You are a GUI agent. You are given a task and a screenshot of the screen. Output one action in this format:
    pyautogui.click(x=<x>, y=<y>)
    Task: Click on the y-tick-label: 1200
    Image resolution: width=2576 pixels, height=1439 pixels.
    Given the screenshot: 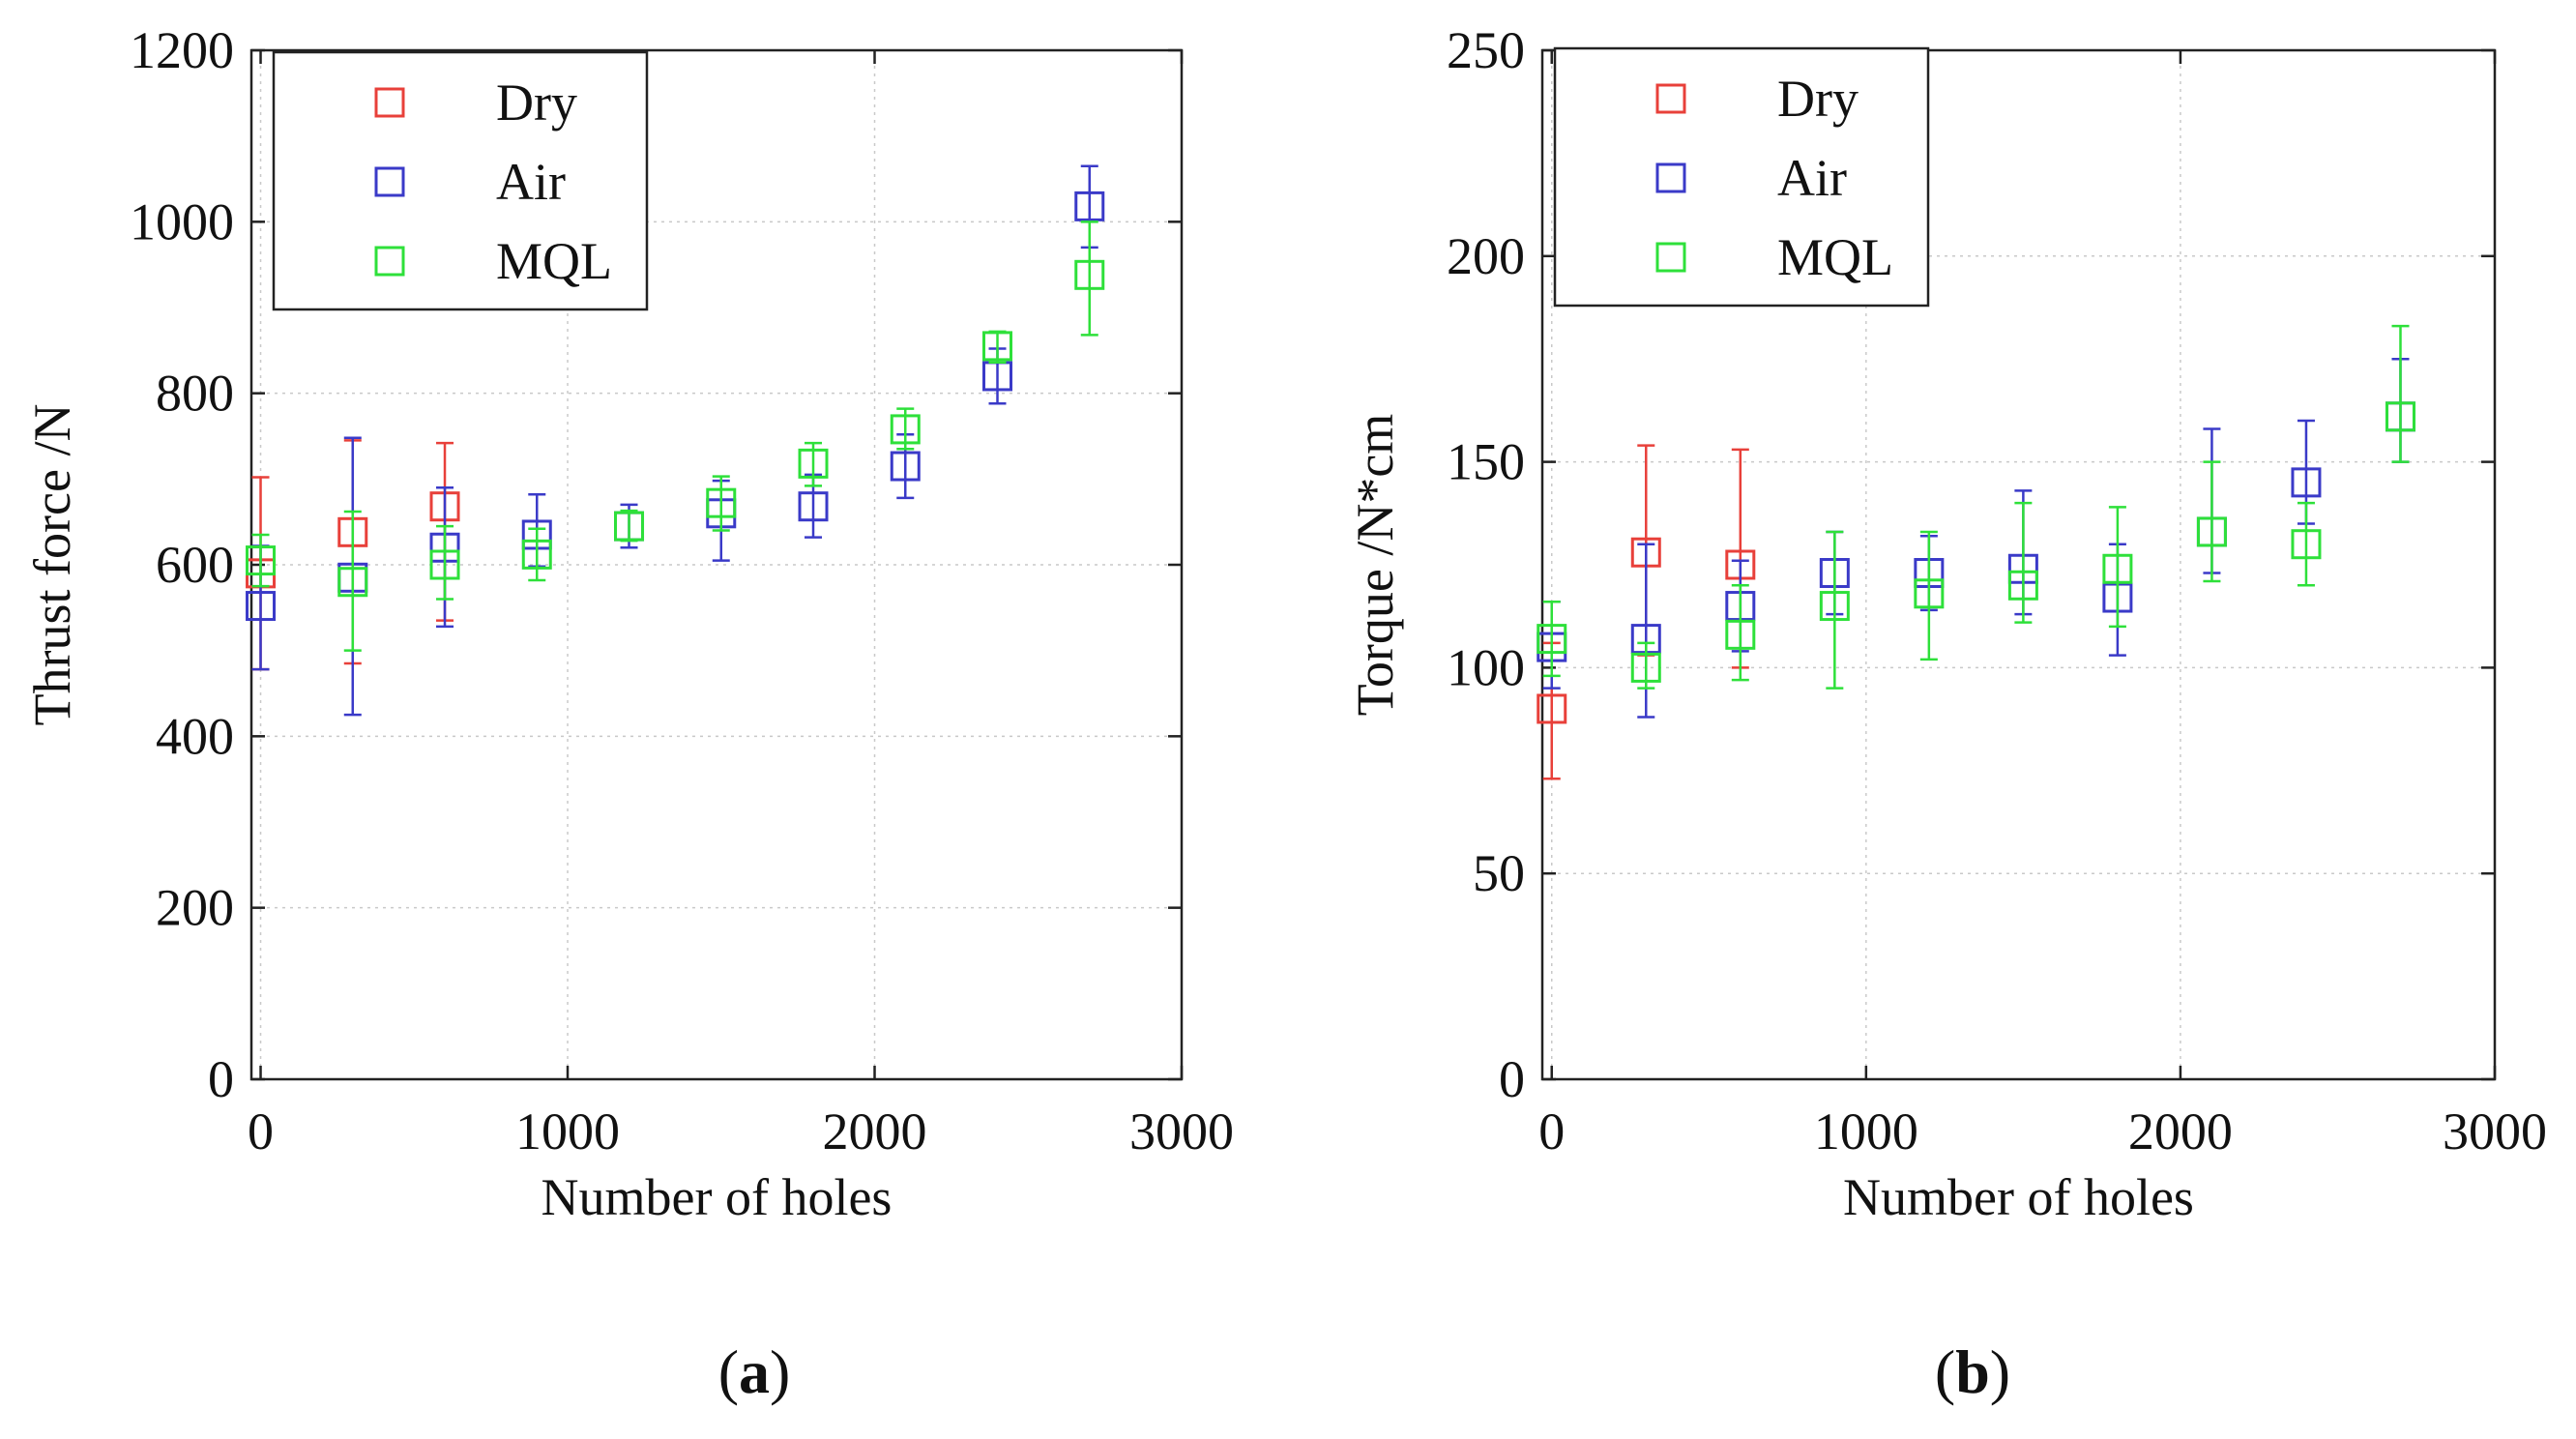 What is the action you would take?
    pyautogui.click(x=182, y=50)
    